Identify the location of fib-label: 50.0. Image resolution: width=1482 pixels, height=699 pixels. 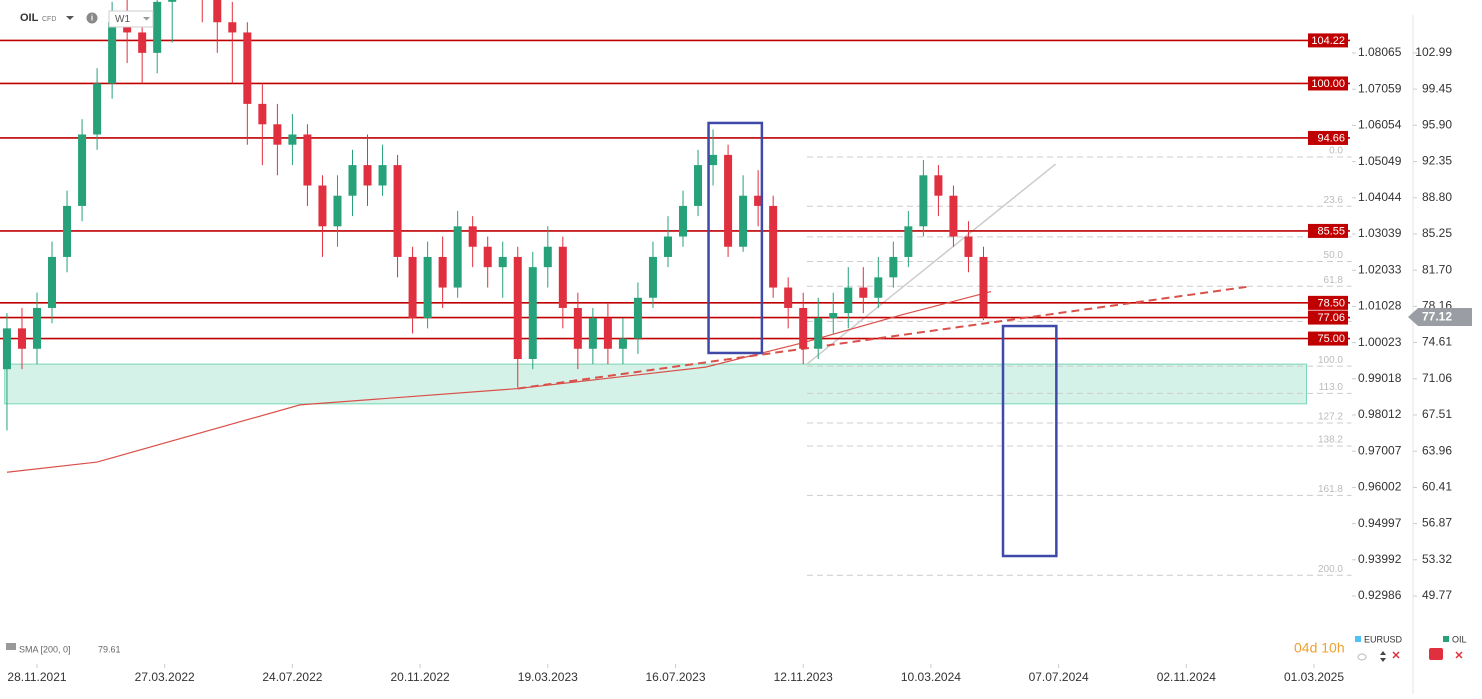
(1334, 255).